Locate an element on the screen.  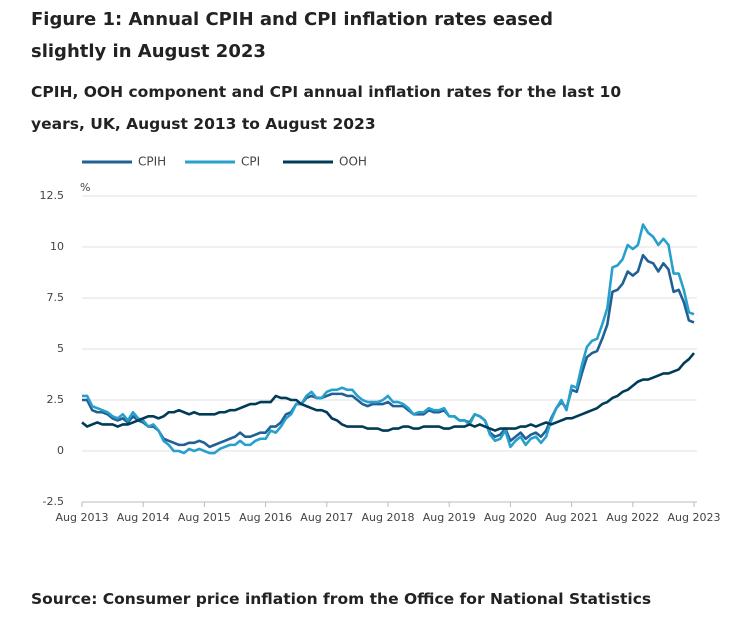
y-tick-label: 10 is located at coordinates (57, 246).